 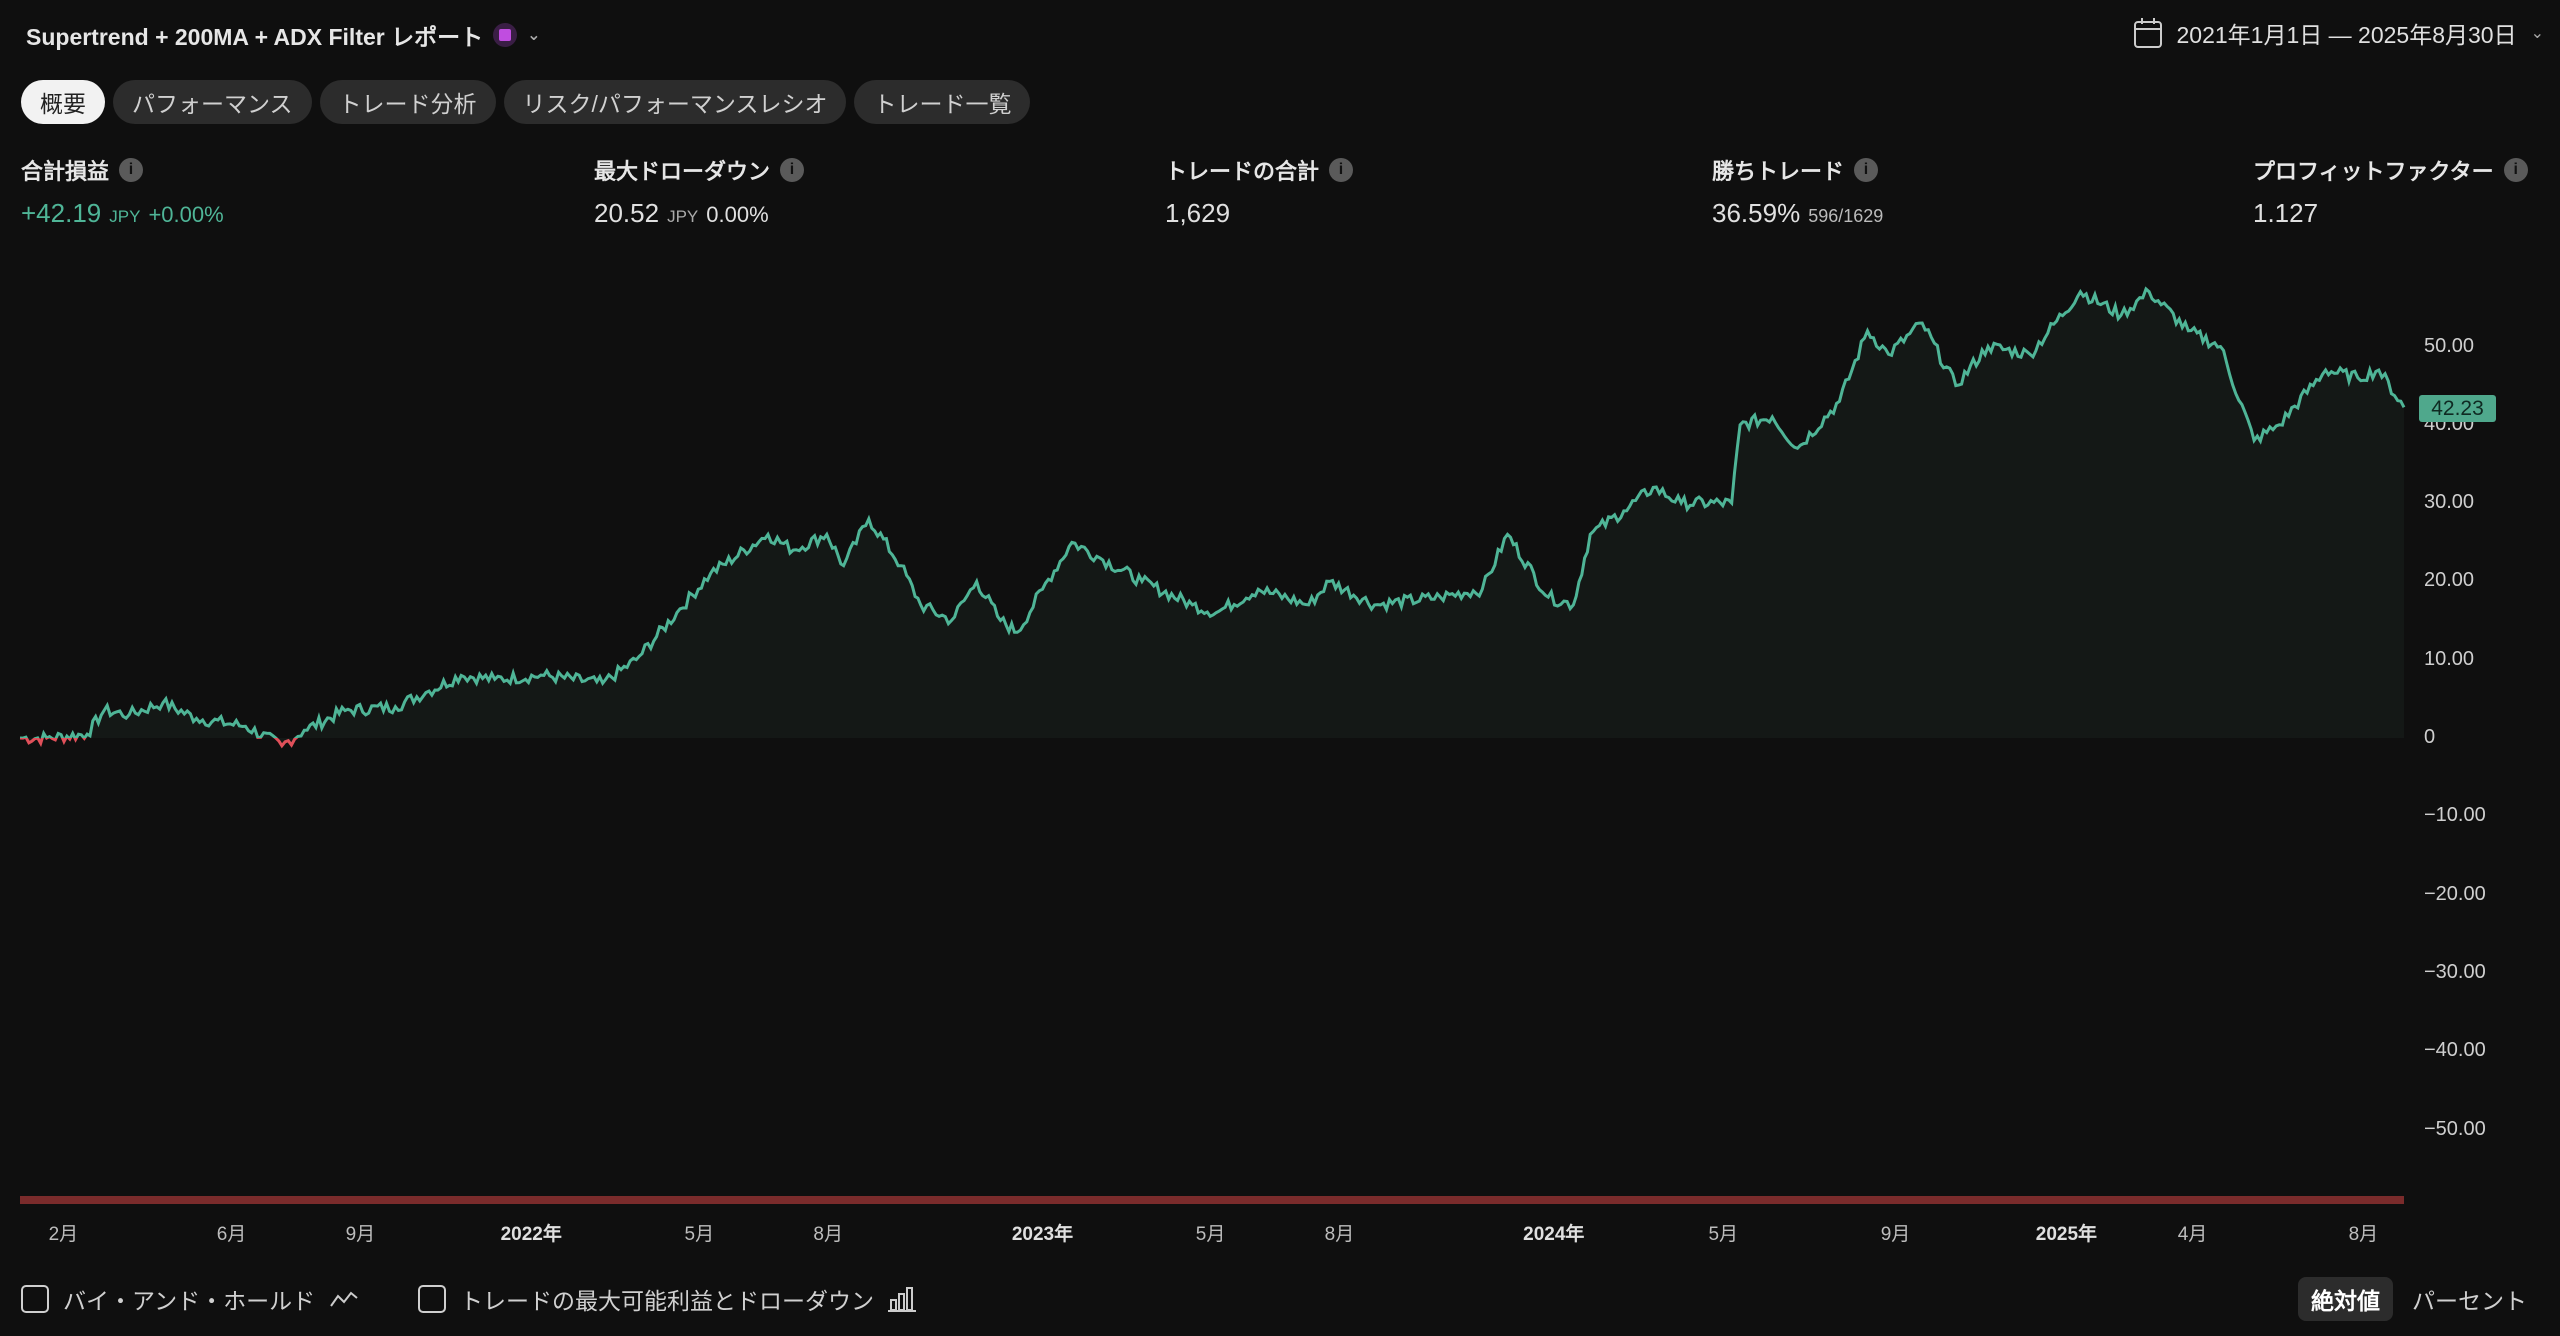 I want to click on report-title-text: Supertrend + 200MA + ADX Filter レポート, so click(x=255, y=37).